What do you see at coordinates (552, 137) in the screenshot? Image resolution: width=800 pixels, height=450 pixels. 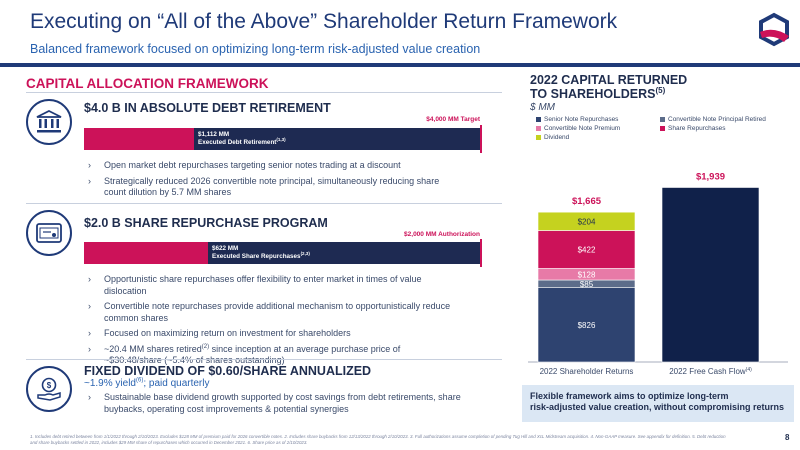 I see `legend-item: Dividend` at bounding box center [552, 137].